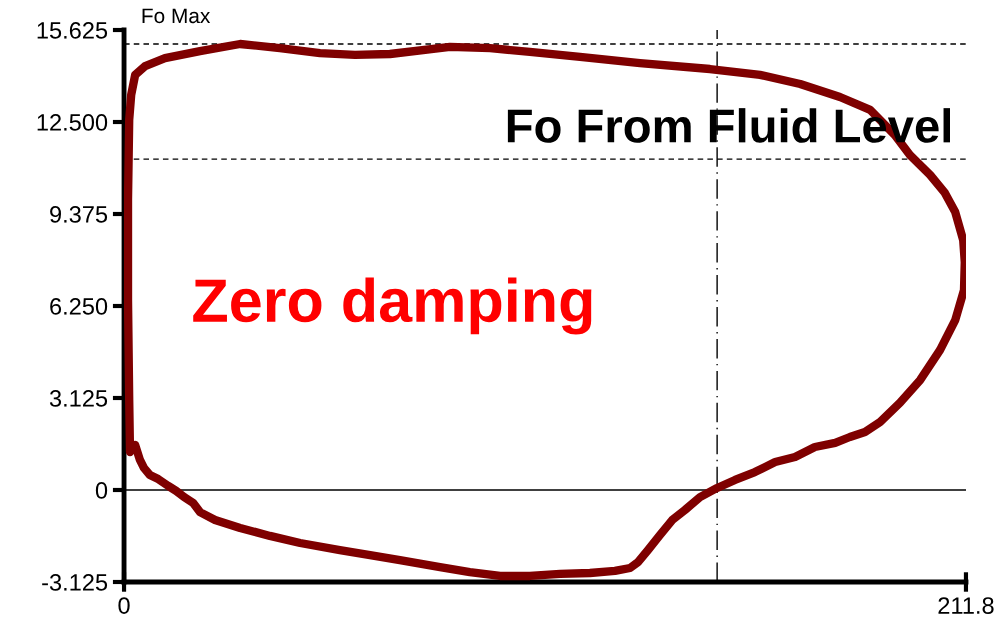 The width and height of the screenshot is (1006, 620). Describe the element at coordinates (78, 398) in the screenshot. I see `y-tick-label: 3.125` at that location.